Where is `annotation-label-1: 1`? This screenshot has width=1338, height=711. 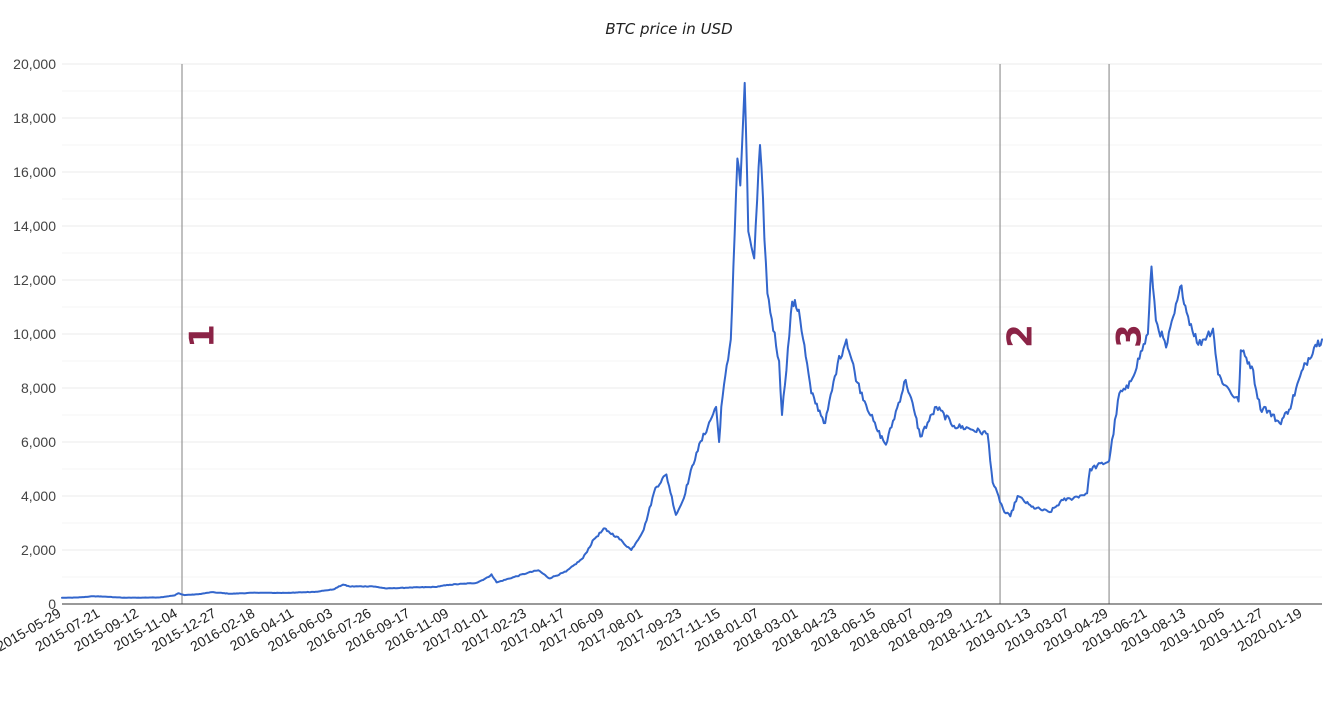 annotation-label-1: 1 is located at coordinates (203, 336).